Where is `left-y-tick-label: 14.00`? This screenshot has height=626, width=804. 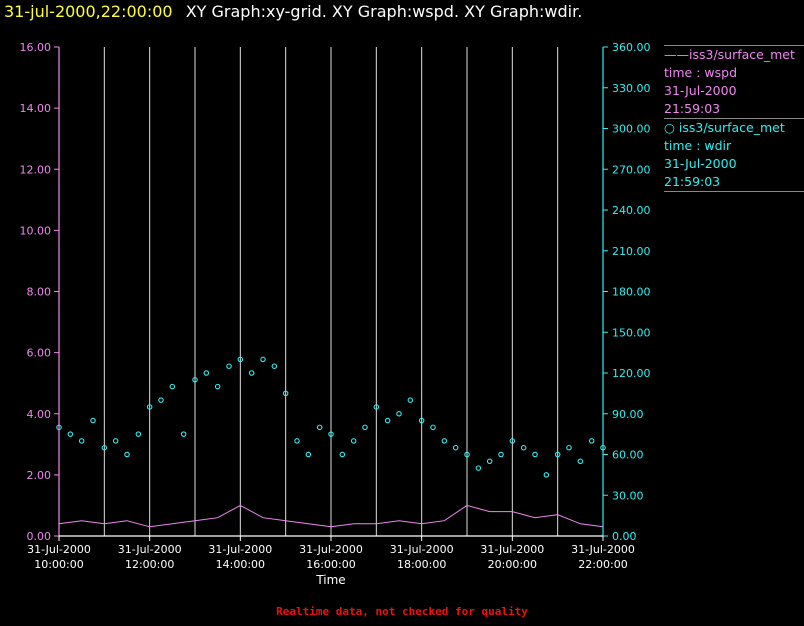 left-y-tick-label: 14.00 is located at coordinates (36, 108).